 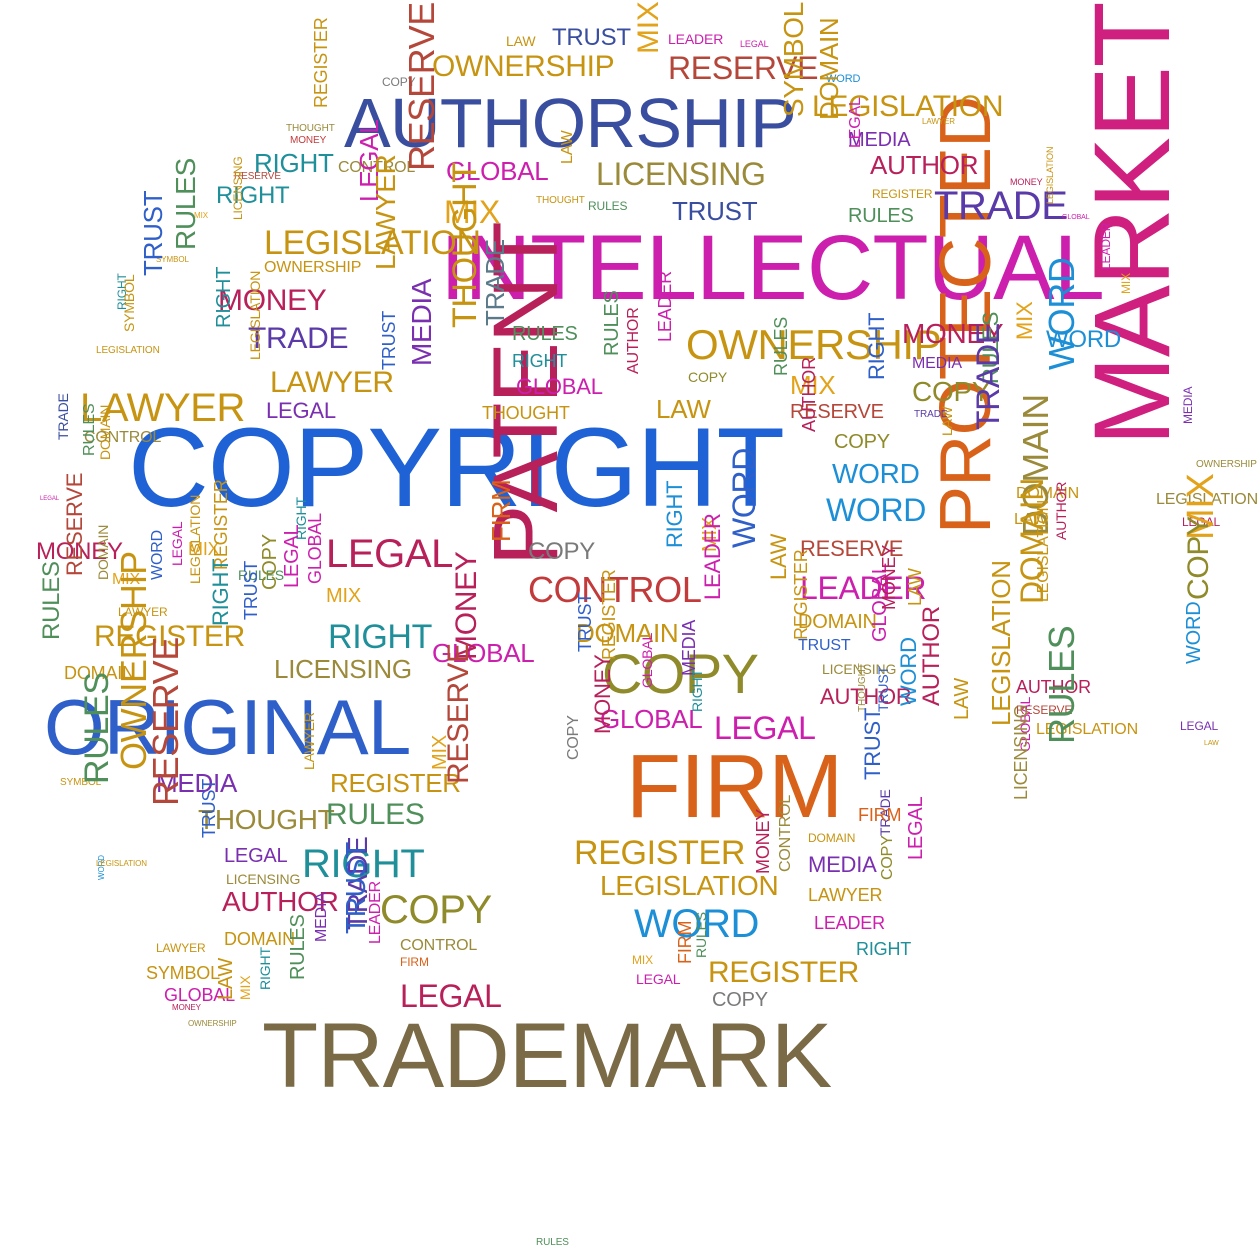 What do you see at coordinates (570, 123) in the screenshot?
I see `cloud-word: AUTHORSHIP` at bounding box center [570, 123].